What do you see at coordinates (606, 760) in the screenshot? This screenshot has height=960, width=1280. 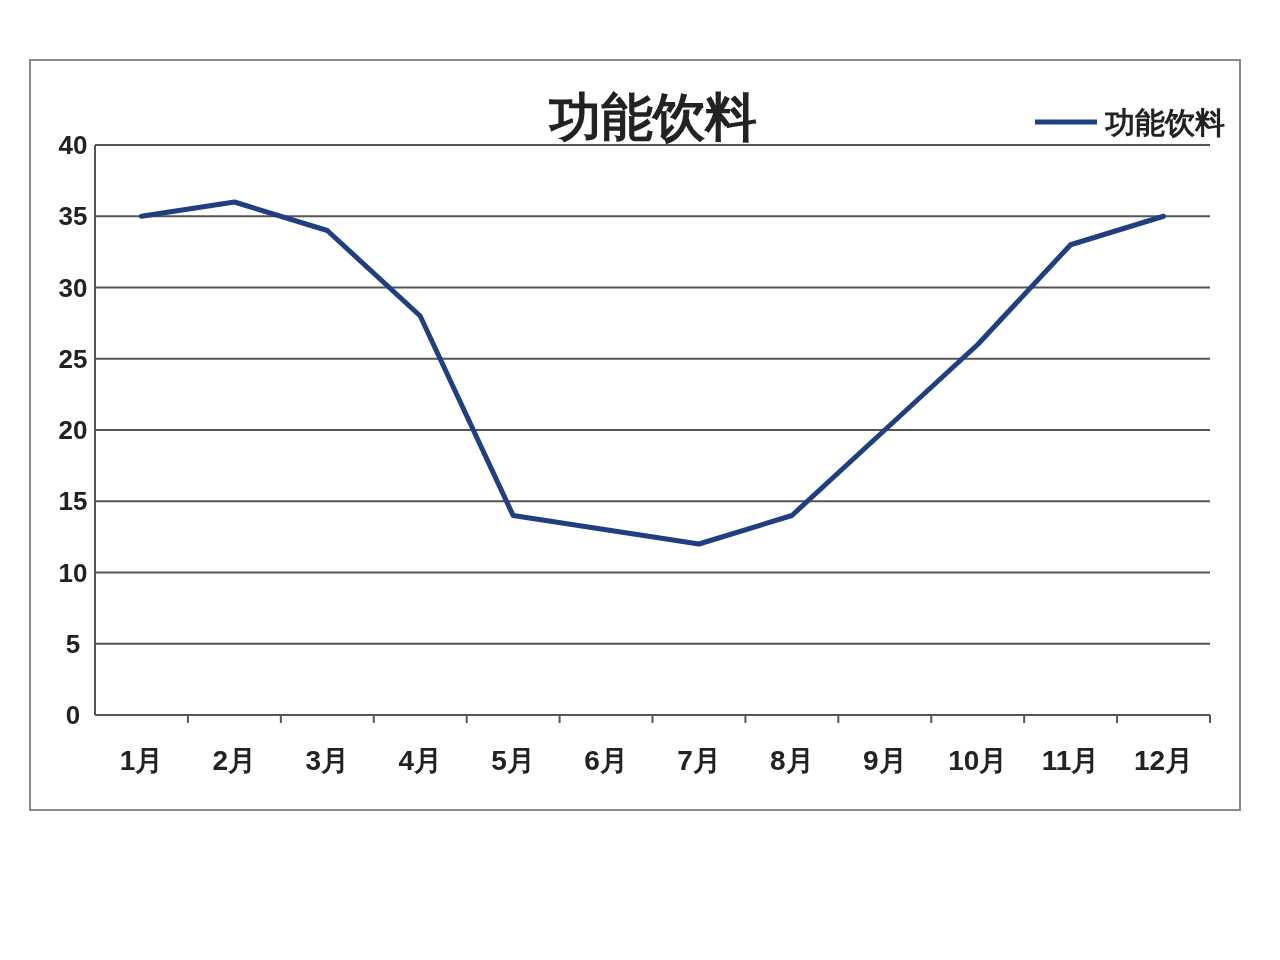 I see `x-tick-label: 6月` at bounding box center [606, 760].